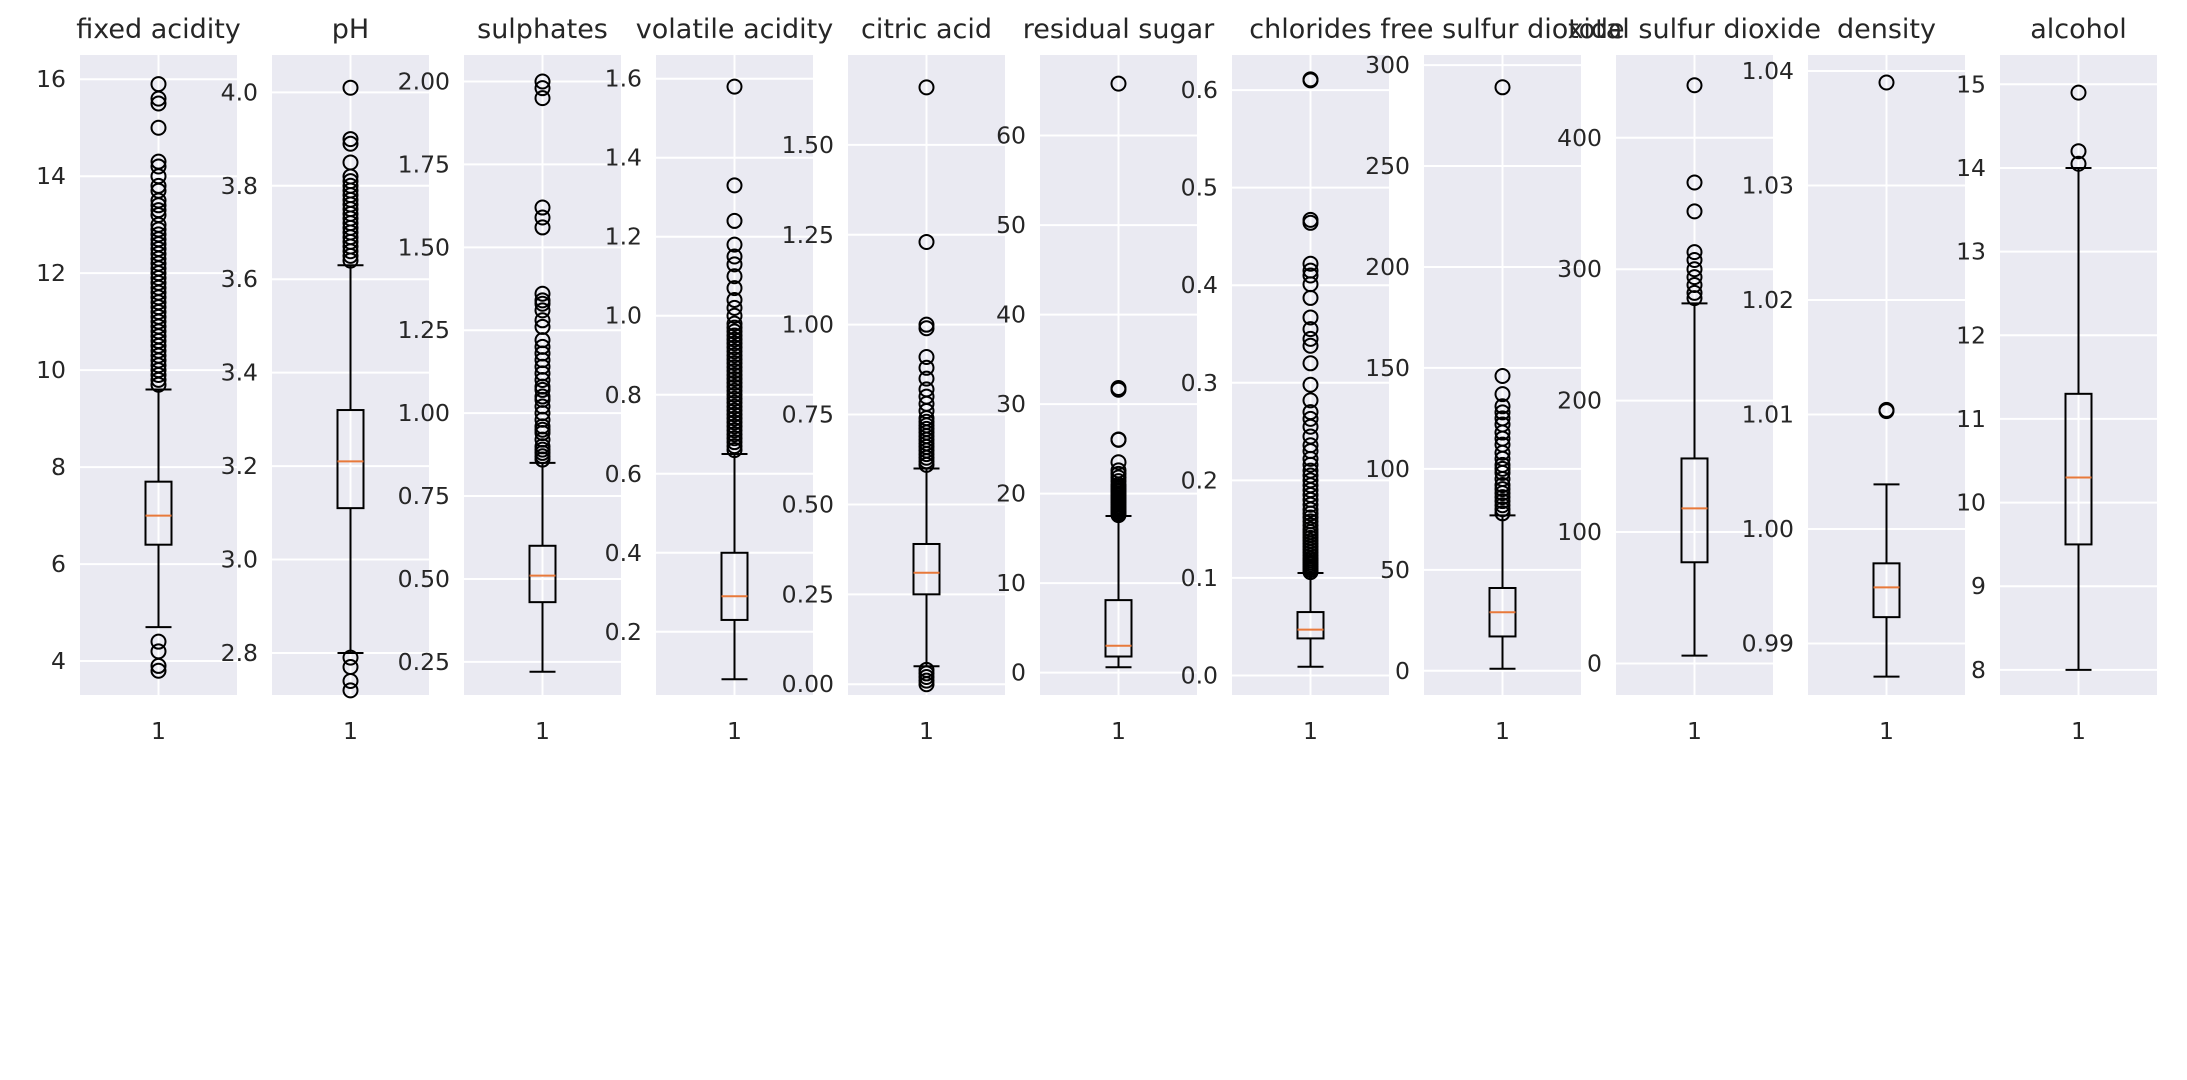  I want to click on y-tick-label: 50, so click(1011, 225).